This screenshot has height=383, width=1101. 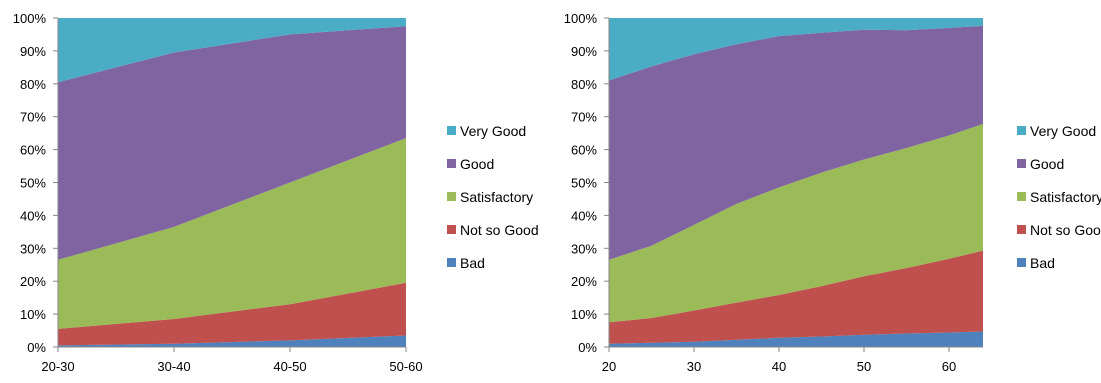 I want to click on x-tick-label: 20-30, so click(x=57, y=366).